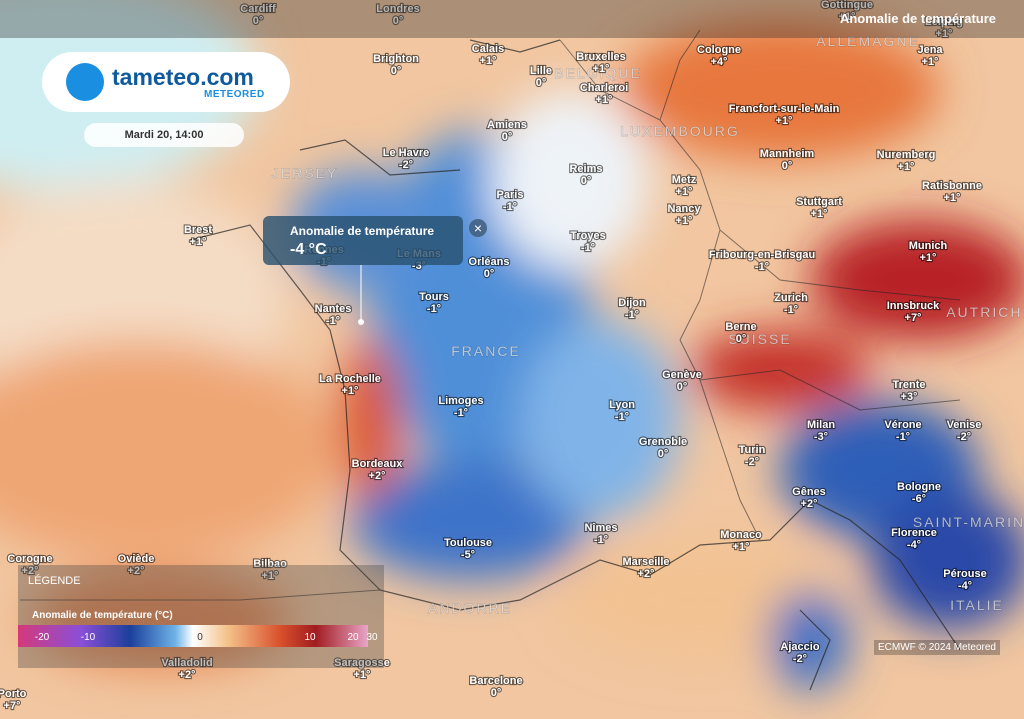 This screenshot has width=1024, height=719. I want to click on city-name: Brighton, so click(396, 59).